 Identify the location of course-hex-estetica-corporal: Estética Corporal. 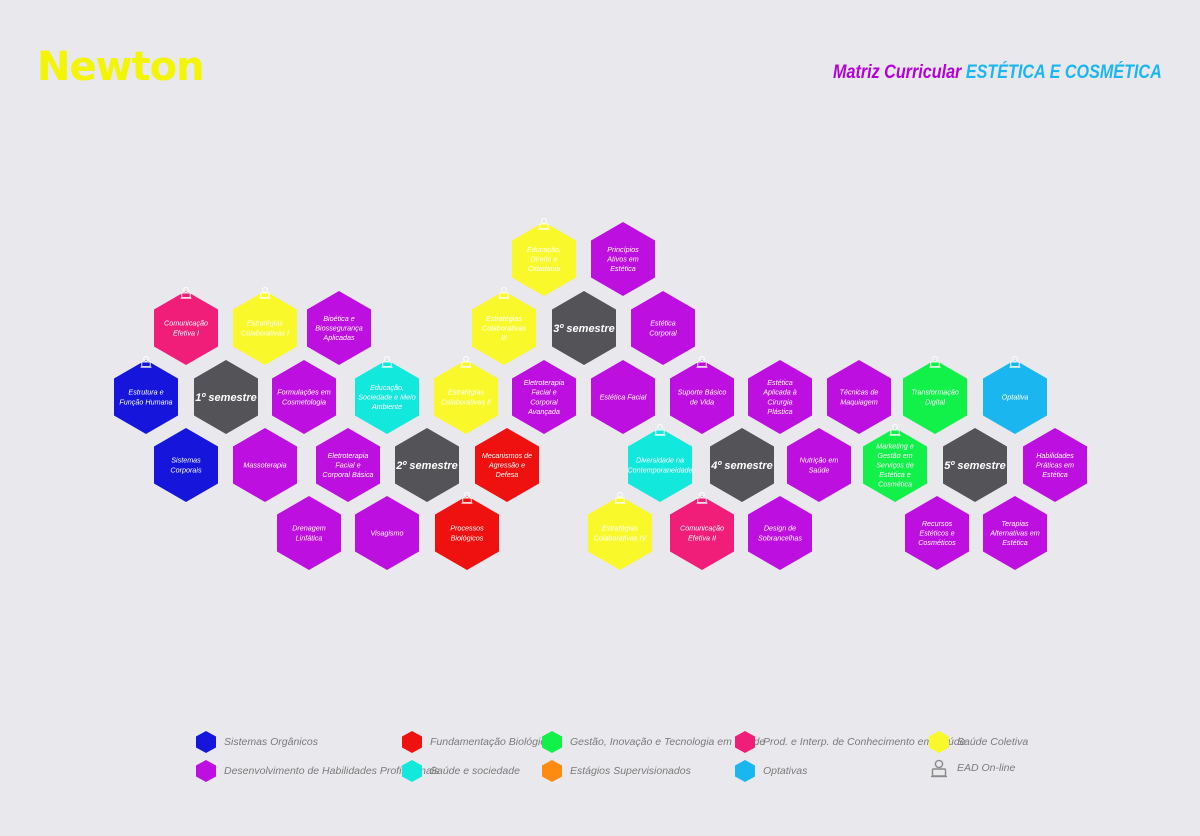
(663, 328).